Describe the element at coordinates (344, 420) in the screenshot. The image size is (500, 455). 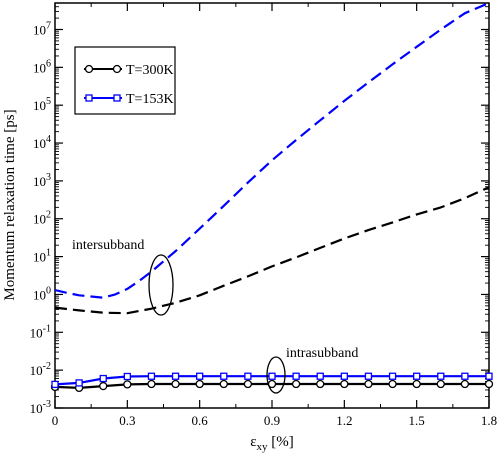
I see `x-tick-label: 1.2` at that location.